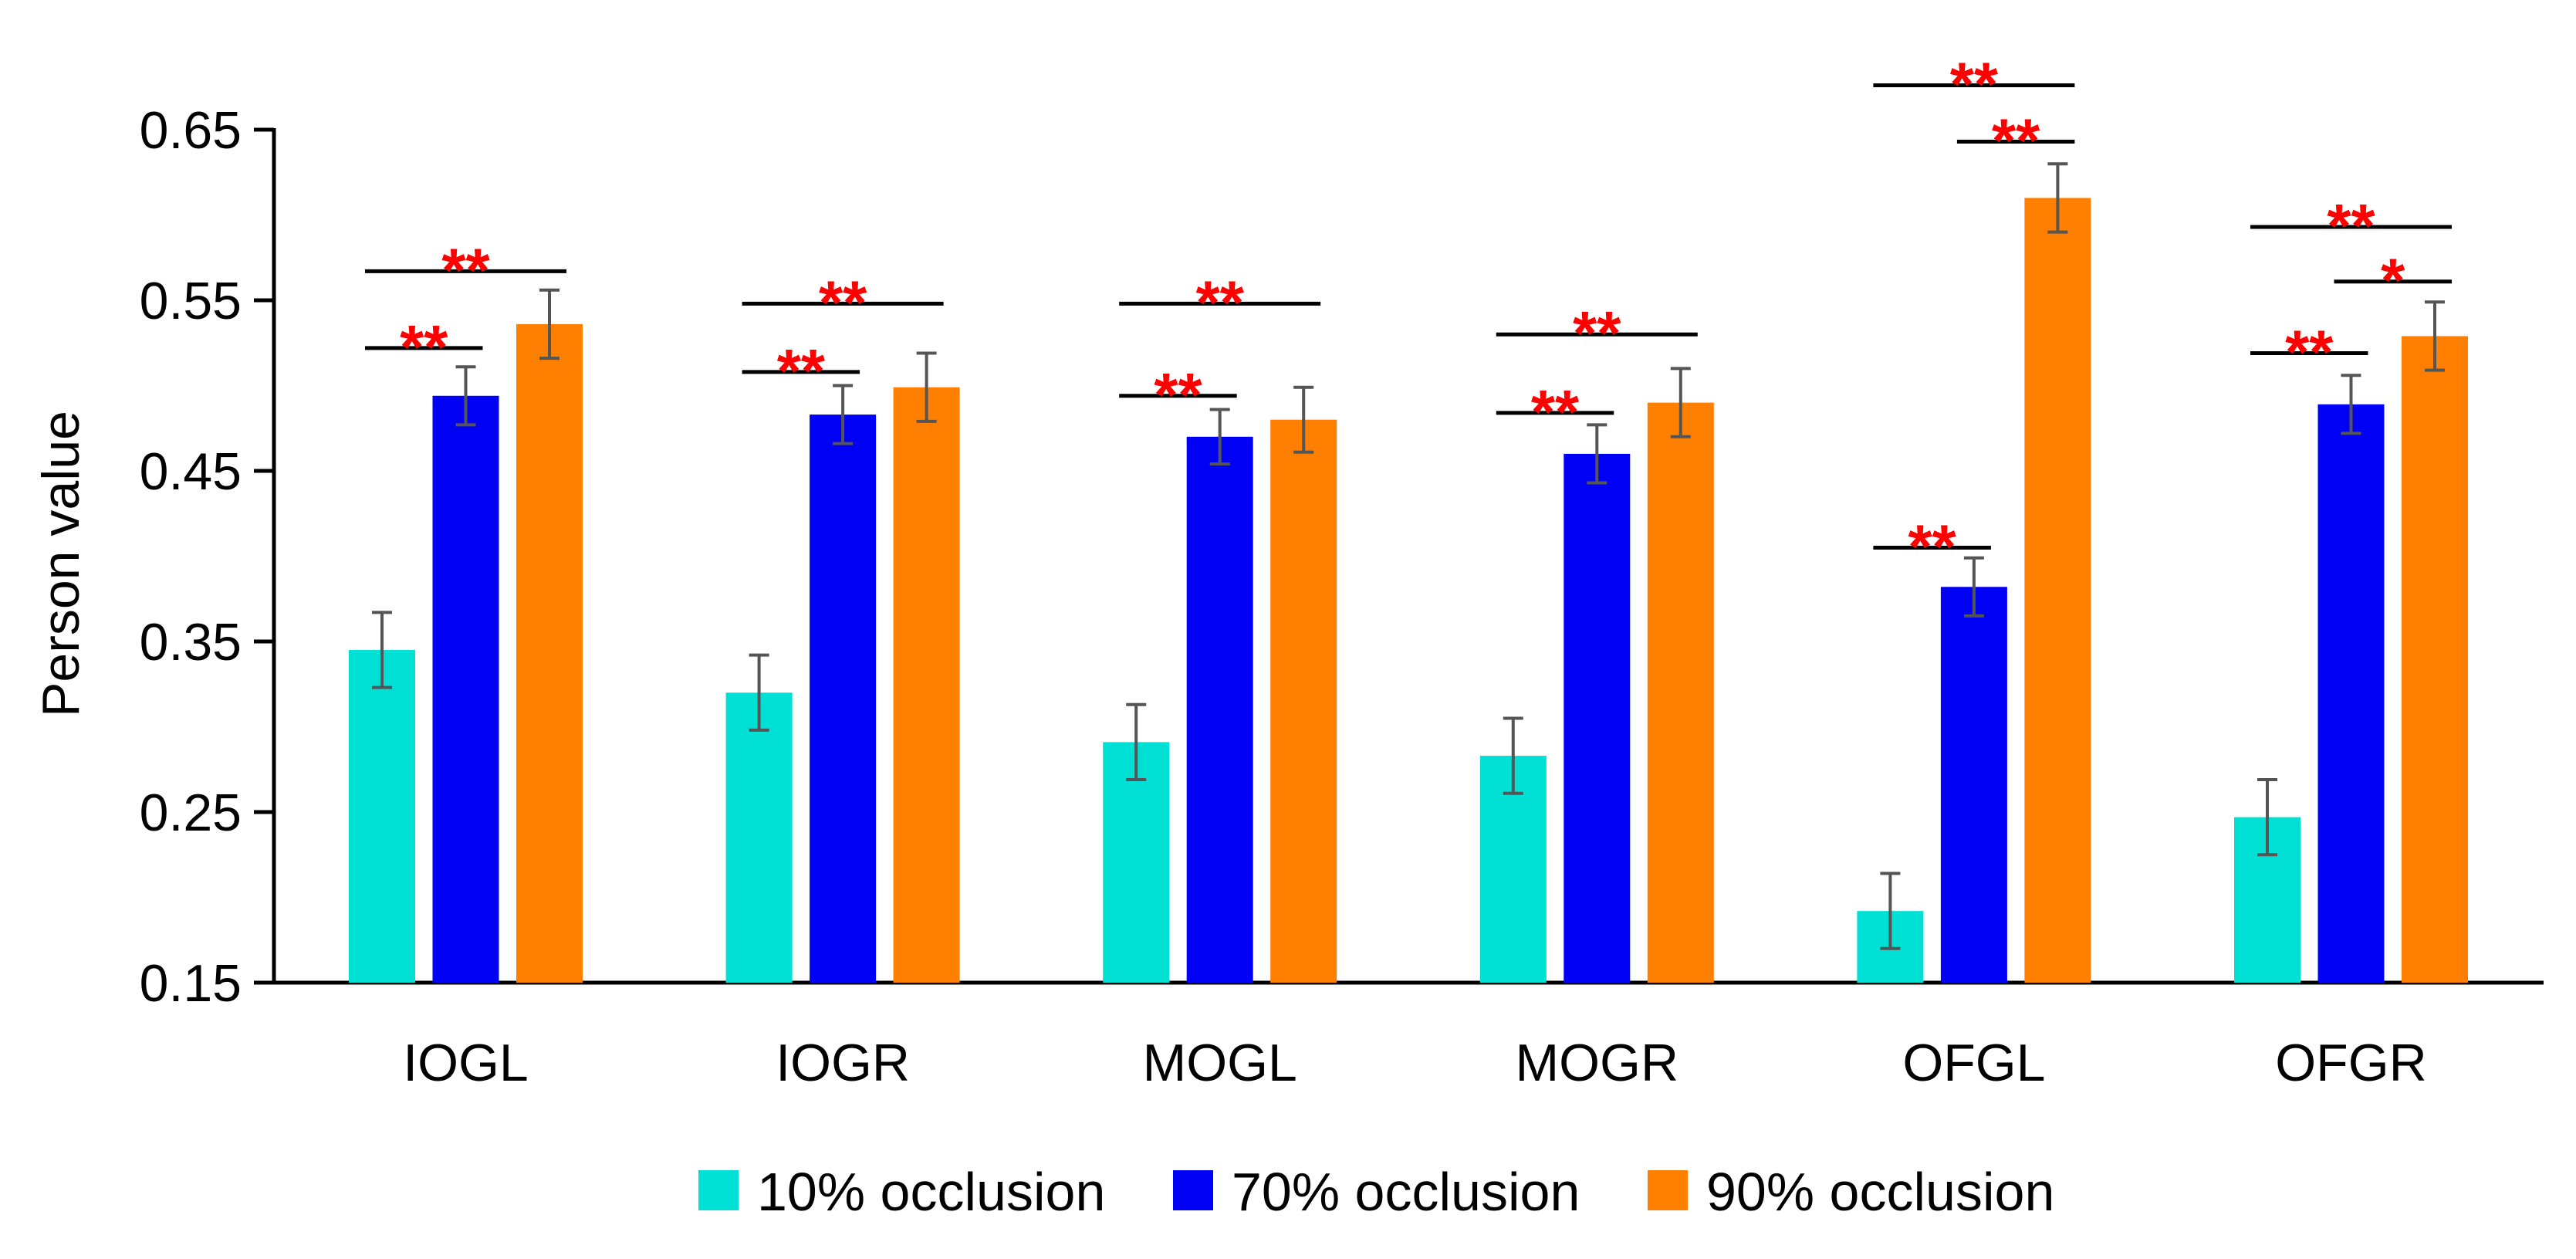 This screenshot has height=1259, width=2576. What do you see at coordinates (1220, 1063) in the screenshot?
I see `x-tick-label: MOGL` at bounding box center [1220, 1063].